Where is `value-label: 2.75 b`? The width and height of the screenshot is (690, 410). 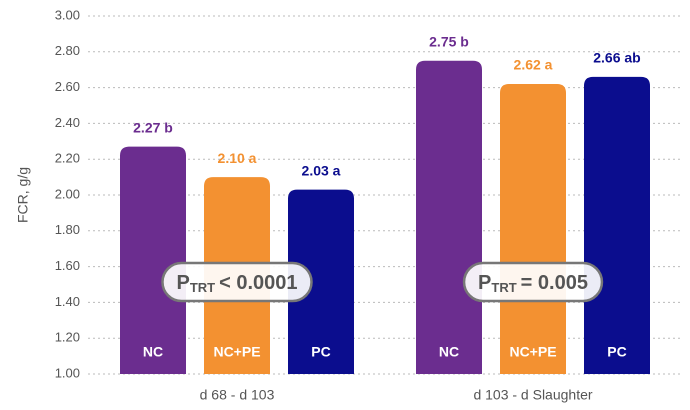
value-label: 2.75 b is located at coordinates (449, 41).